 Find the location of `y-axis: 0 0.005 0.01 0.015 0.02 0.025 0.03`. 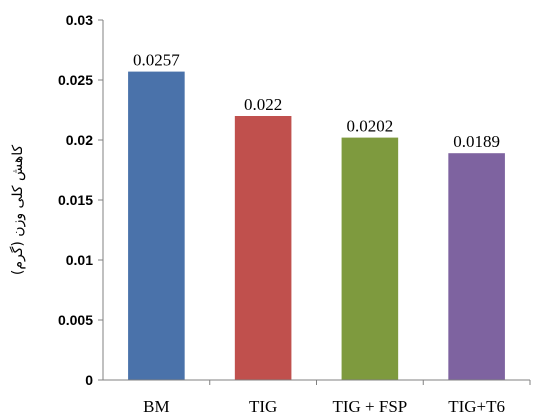

y-axis: 0 0.005 0.01 0.015 0.02 0.025 0.03 is located at coordinates (81, 200).